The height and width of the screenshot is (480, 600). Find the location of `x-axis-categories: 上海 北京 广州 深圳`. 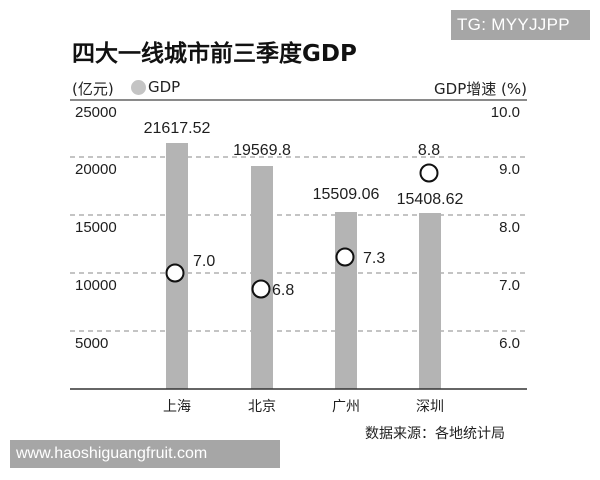

x-axis-categories: 上海 北京 广州 深圳 is located at coordinates (303, 407).